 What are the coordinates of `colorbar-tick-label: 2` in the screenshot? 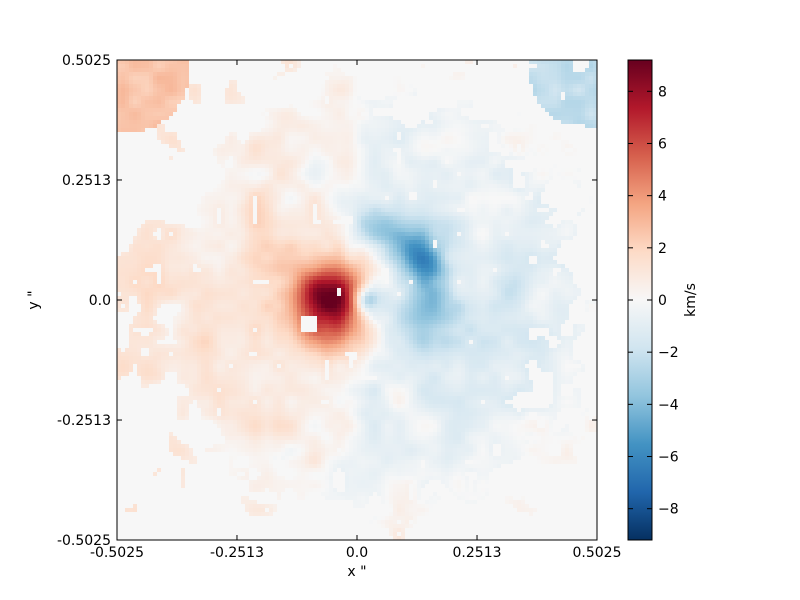 It's located at (662, 249).